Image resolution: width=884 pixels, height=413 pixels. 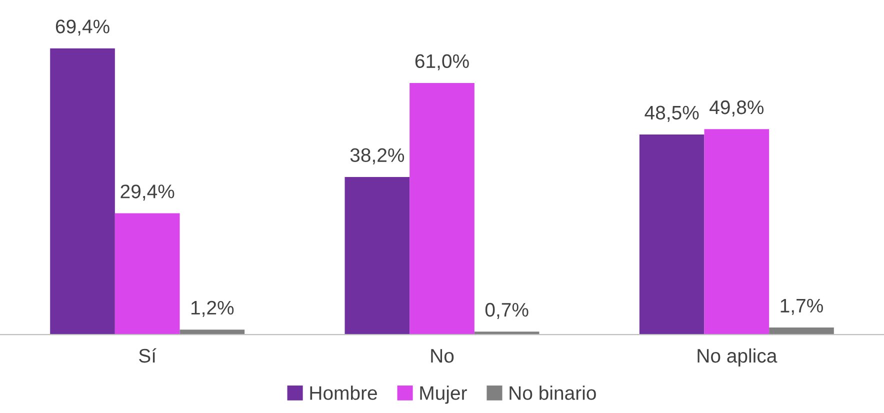 What do you see at coordinates (343, 393) in the screenshot?
I see `legend-label: Hombre` at bounding box center [343, 393].